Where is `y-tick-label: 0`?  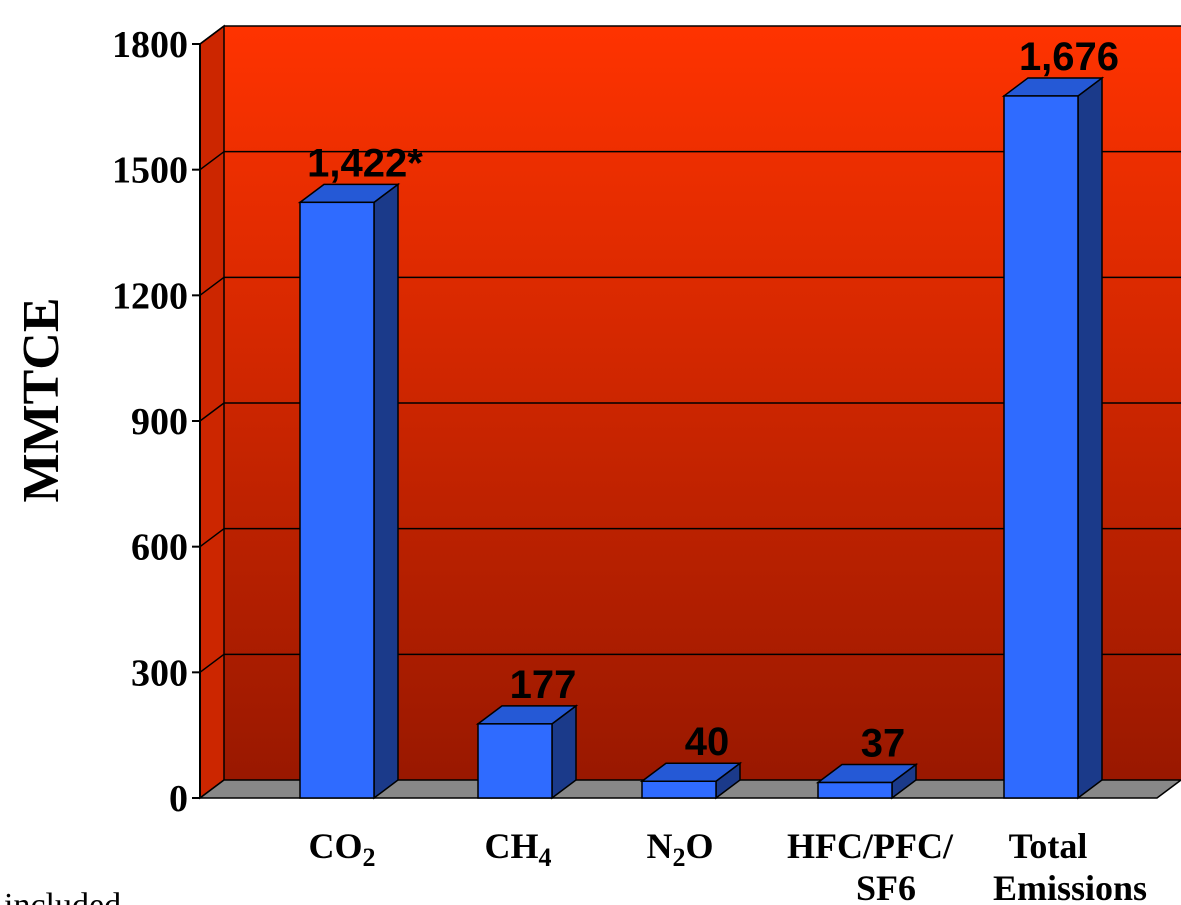
y-tick-label: 0 is located at coordinates (178, 799).